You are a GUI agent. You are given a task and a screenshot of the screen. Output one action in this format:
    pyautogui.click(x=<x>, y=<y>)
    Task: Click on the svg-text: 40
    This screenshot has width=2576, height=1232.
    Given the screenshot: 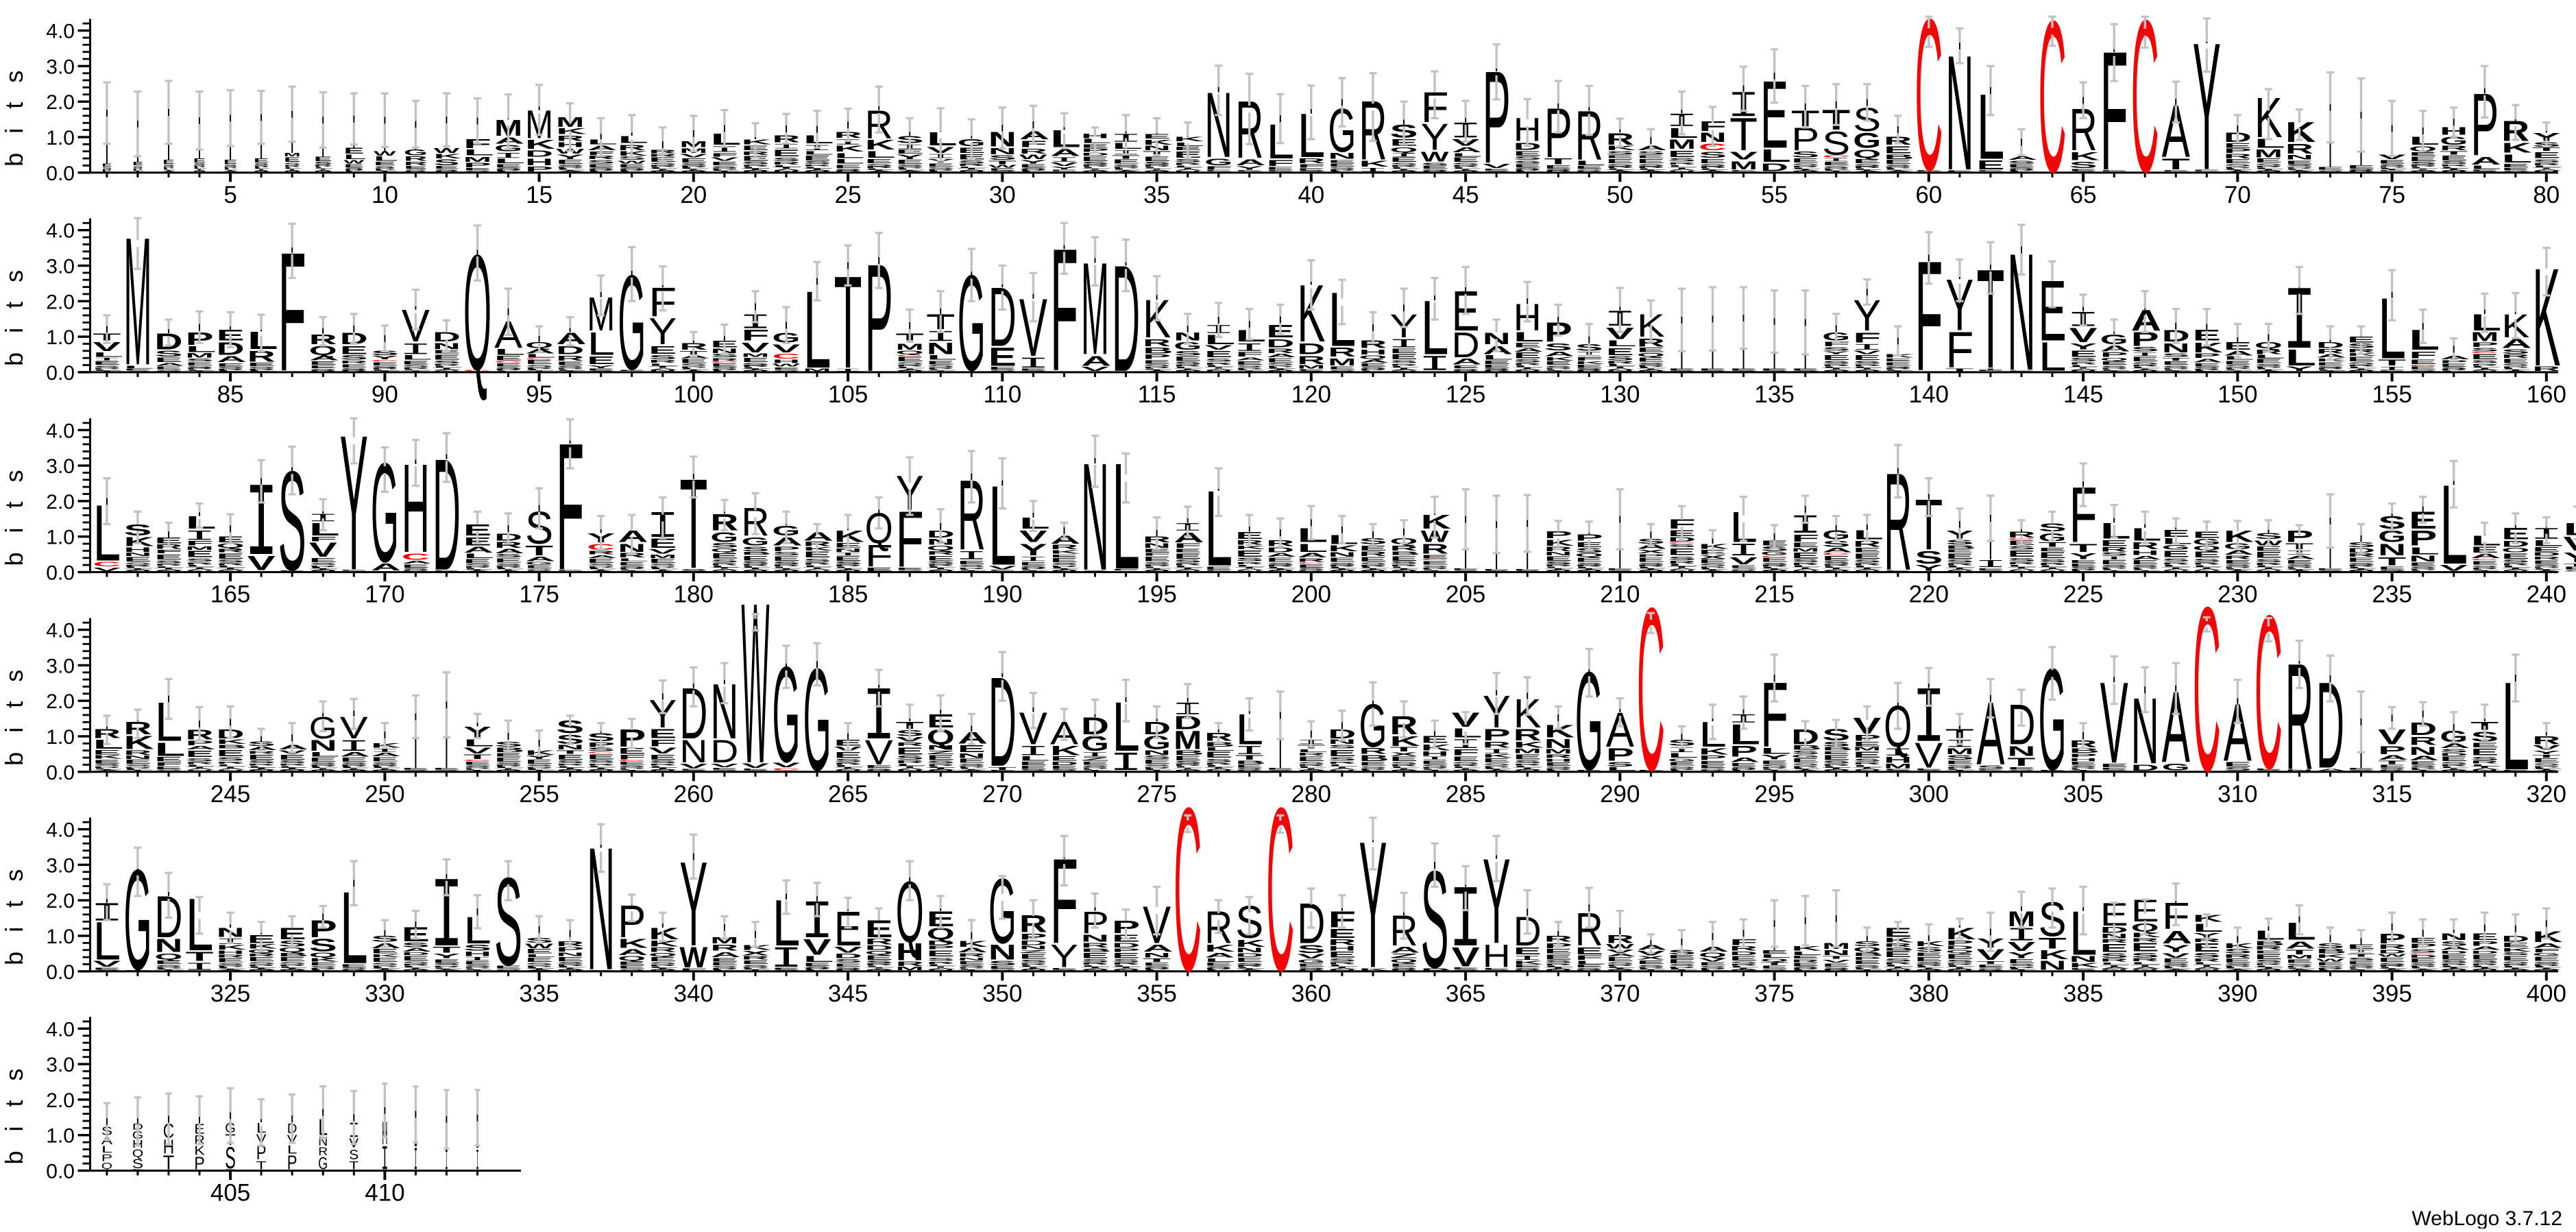 What is the action you would take?
    pyautogui.click(x=1311, y=195)
    